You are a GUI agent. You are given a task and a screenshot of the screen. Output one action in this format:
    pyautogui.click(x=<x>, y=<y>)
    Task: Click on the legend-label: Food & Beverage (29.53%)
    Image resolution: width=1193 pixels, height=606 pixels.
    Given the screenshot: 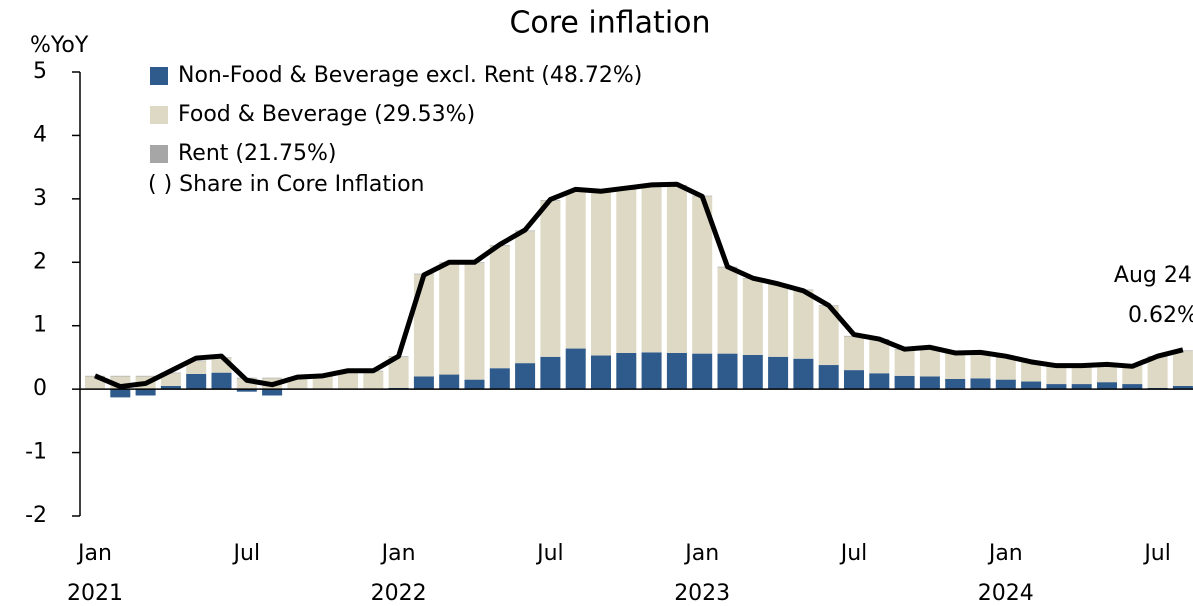 What is the action you would take?
    pyautogui.click(x=326, y=114)
    